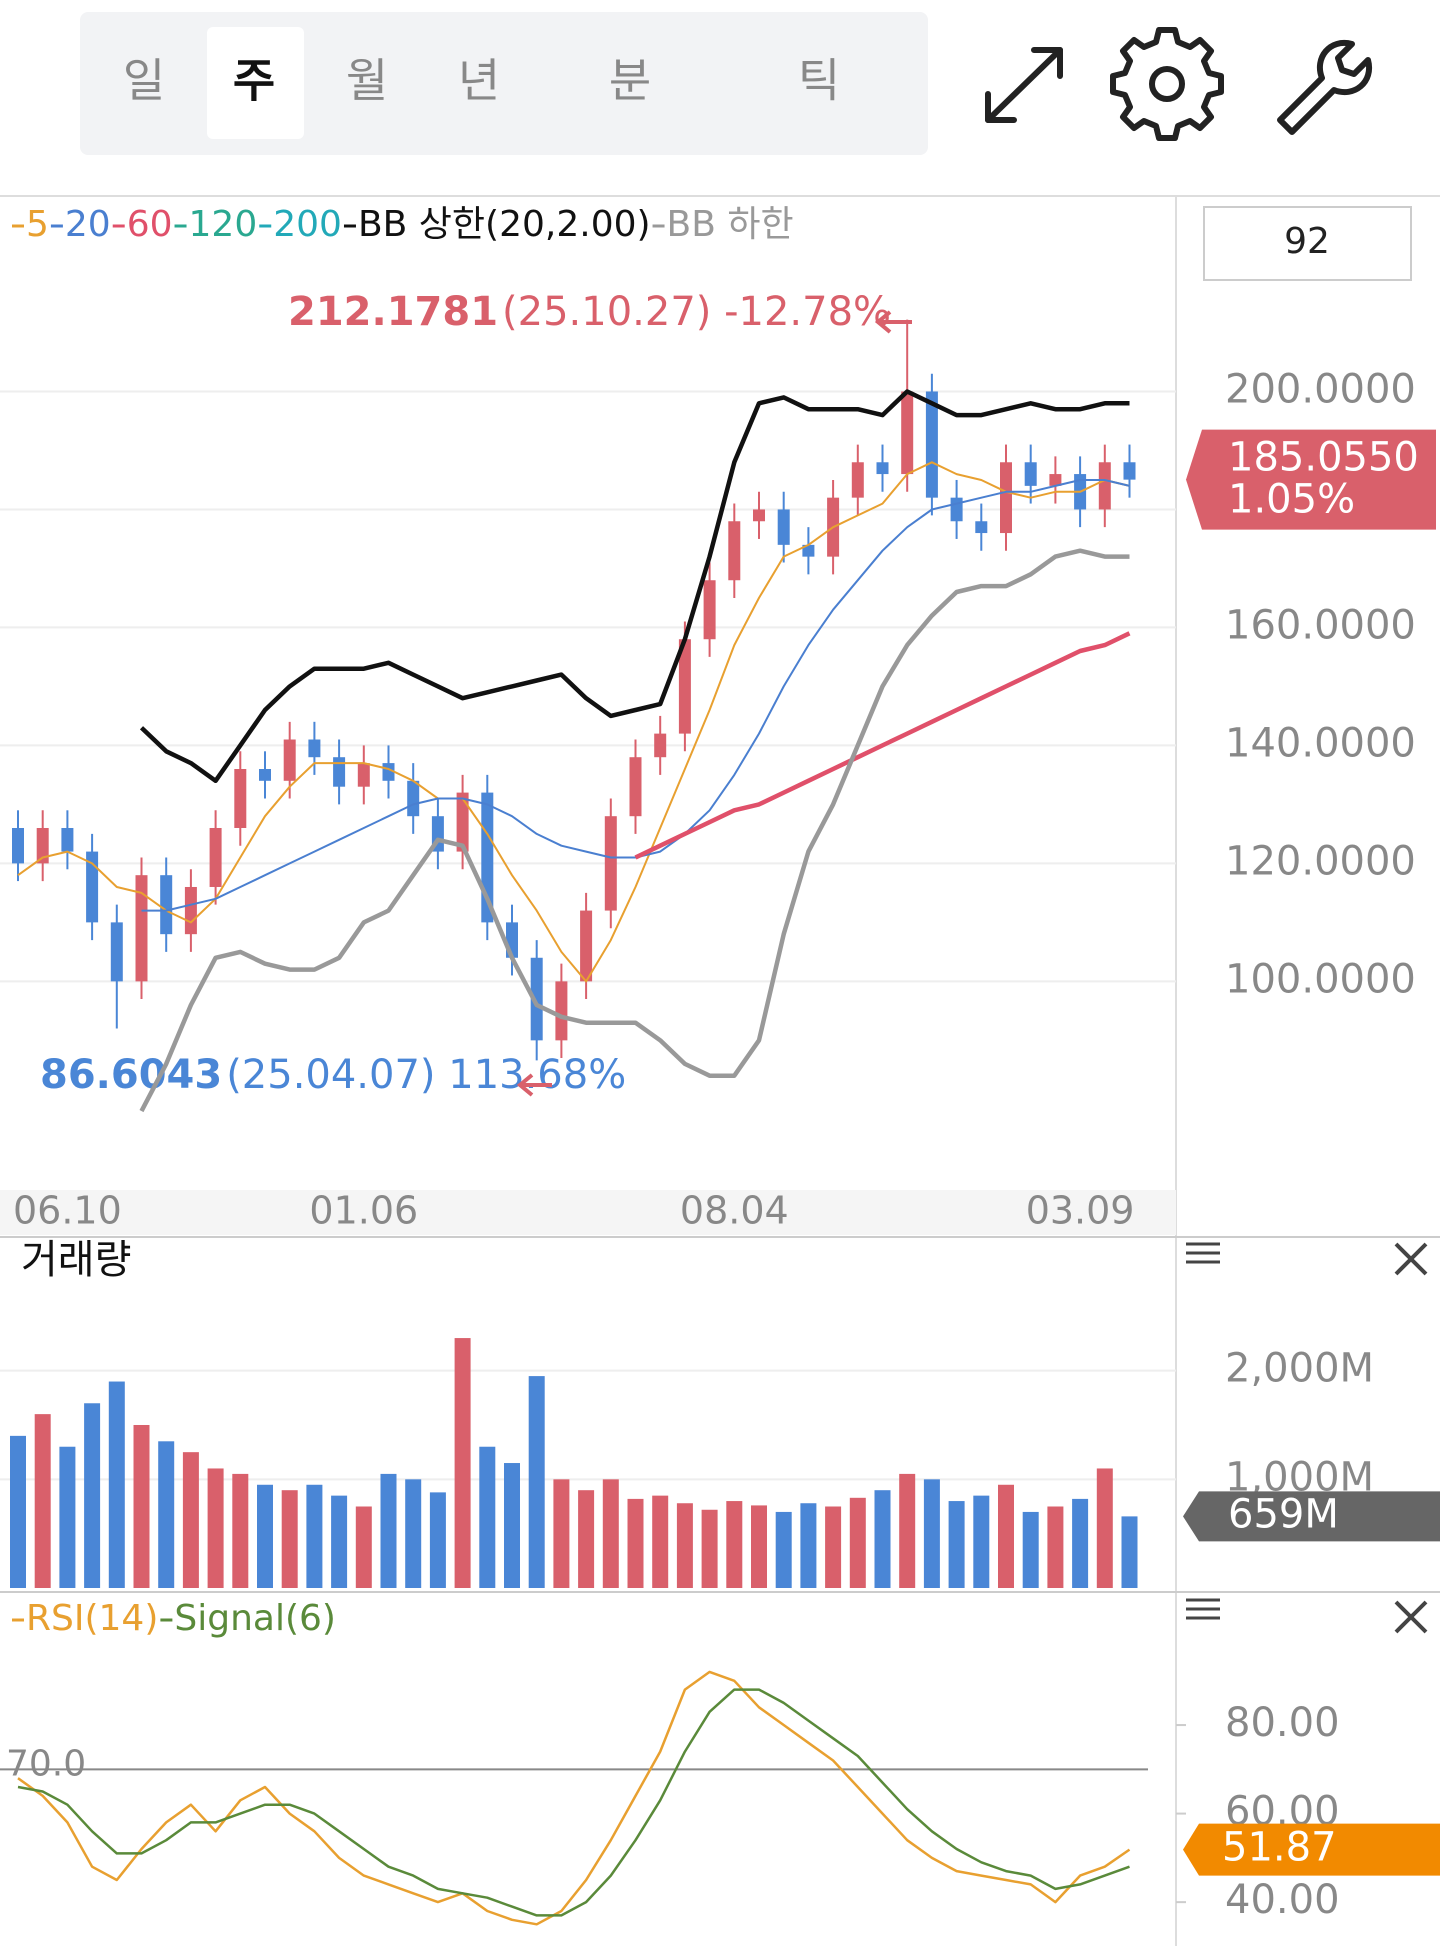  I want to click on legend-label: 20, so click(88, 224).